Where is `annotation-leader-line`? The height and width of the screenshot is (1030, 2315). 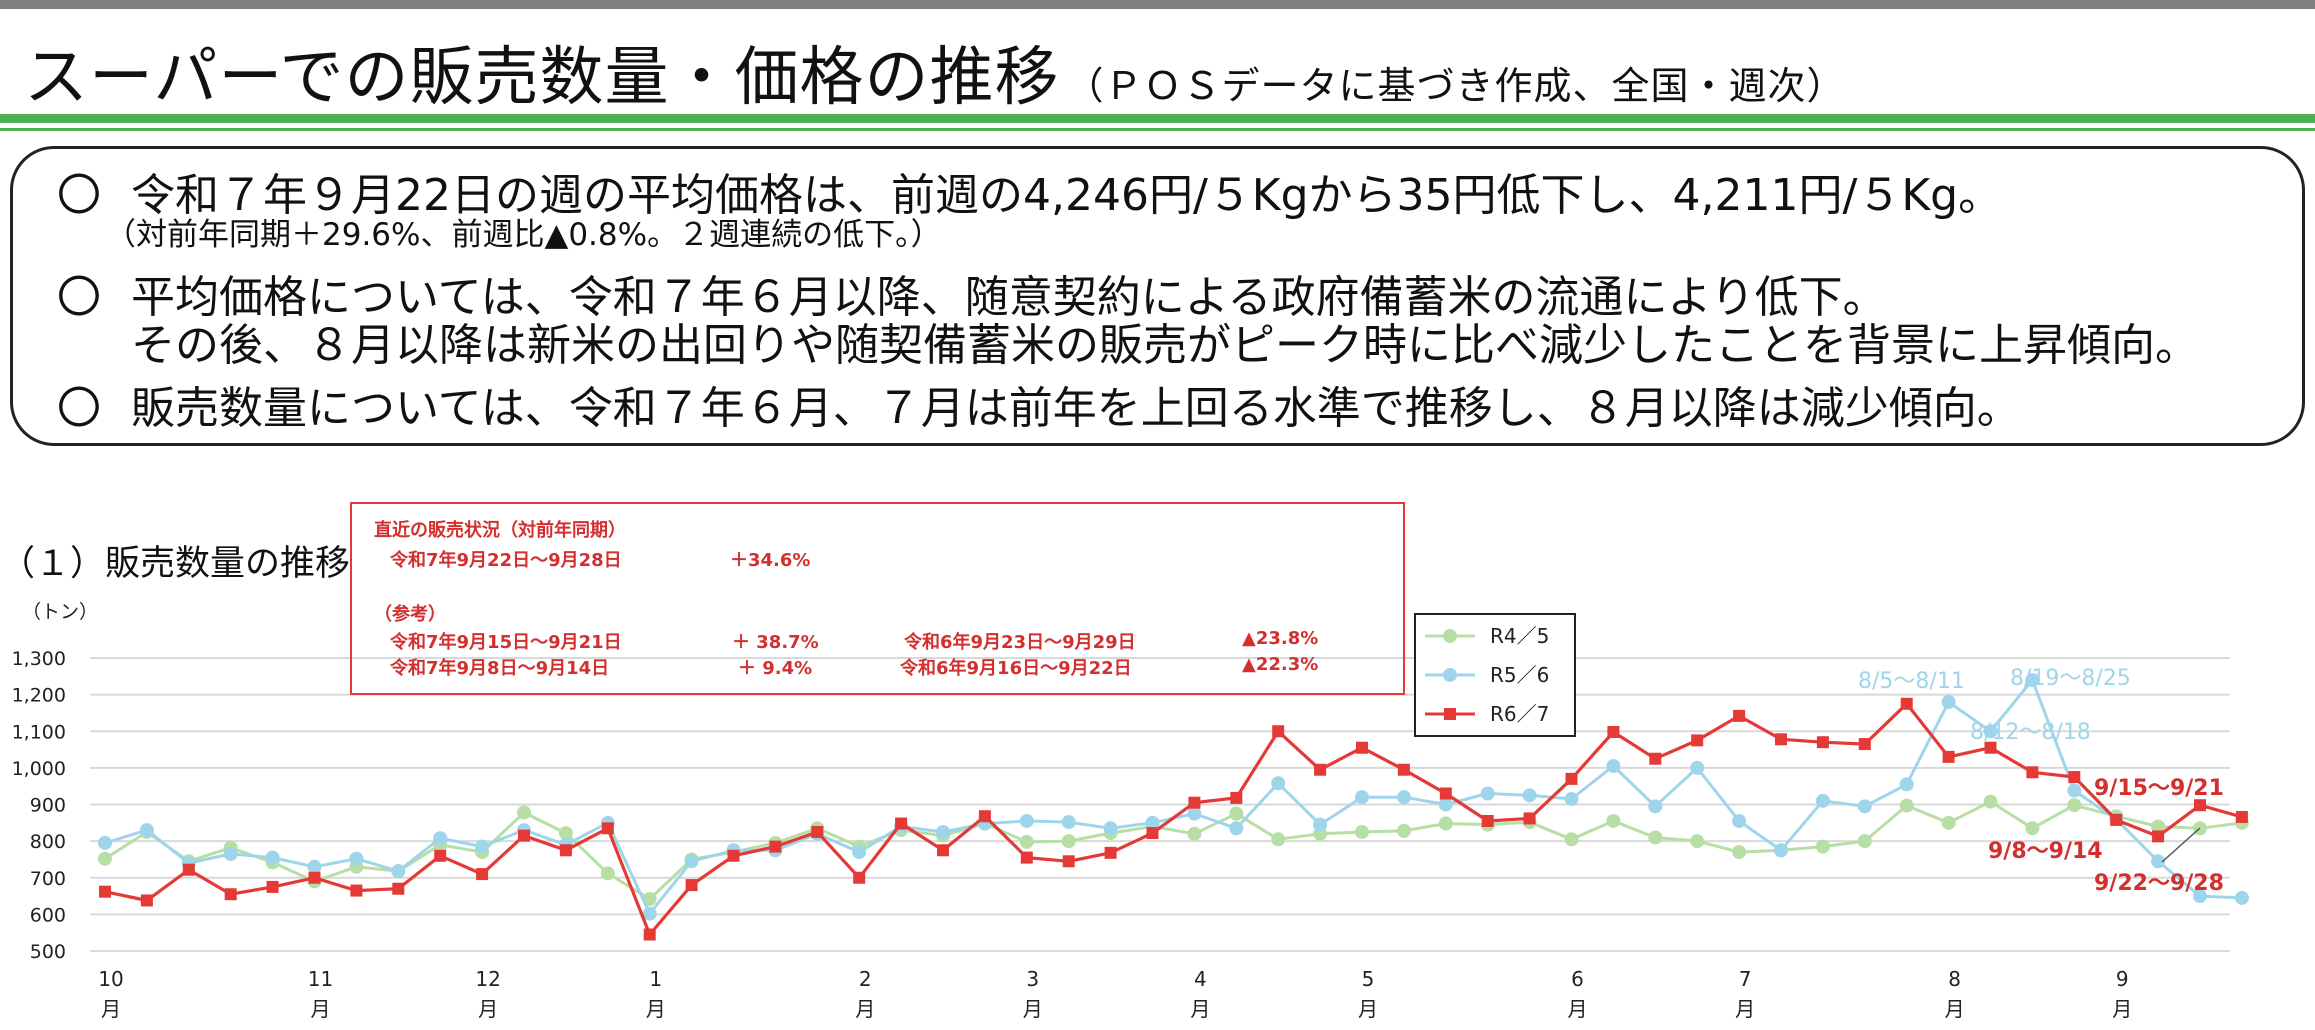
annotation-leader-line is located at coordinates (2181, 845).